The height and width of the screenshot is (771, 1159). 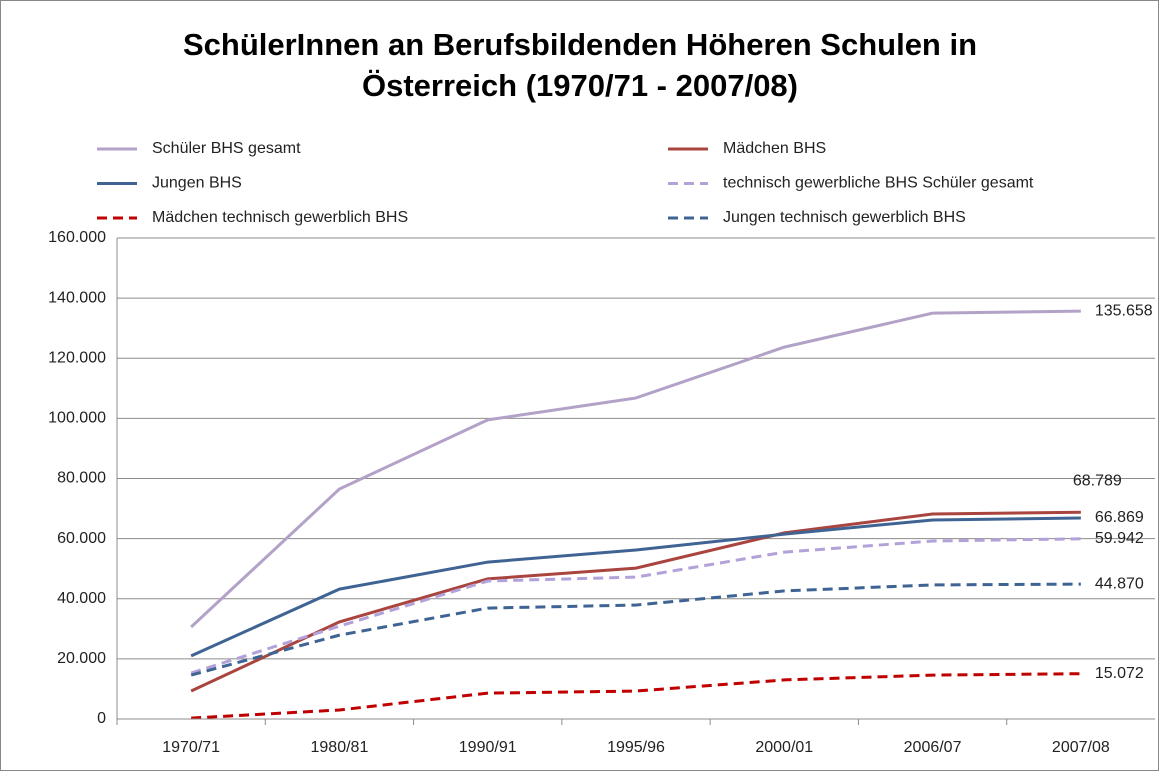 What do you see at coordinates (844, 217) in the screenshot?
I see `legend-label: Jungen technisch gewerblich BHS` at bounding box center [844, 217].